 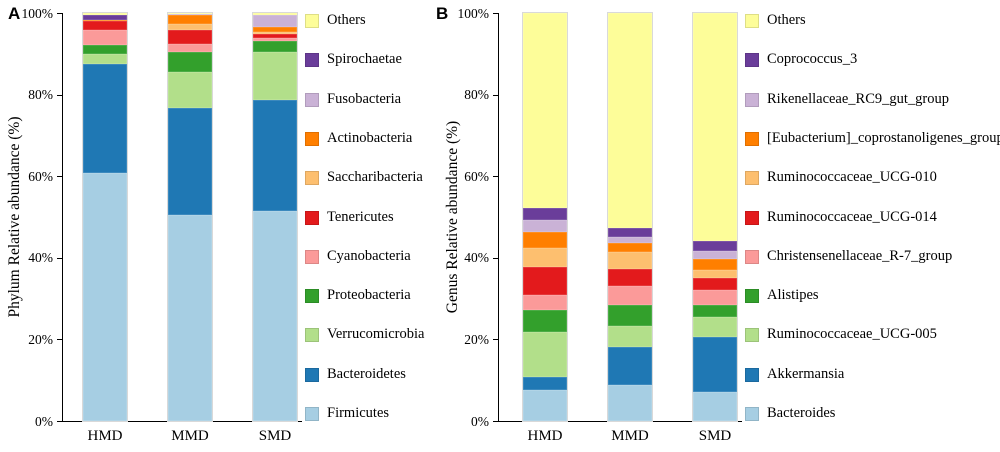 I want to click on x-category-label: HMD, so click(x=545, y=436).